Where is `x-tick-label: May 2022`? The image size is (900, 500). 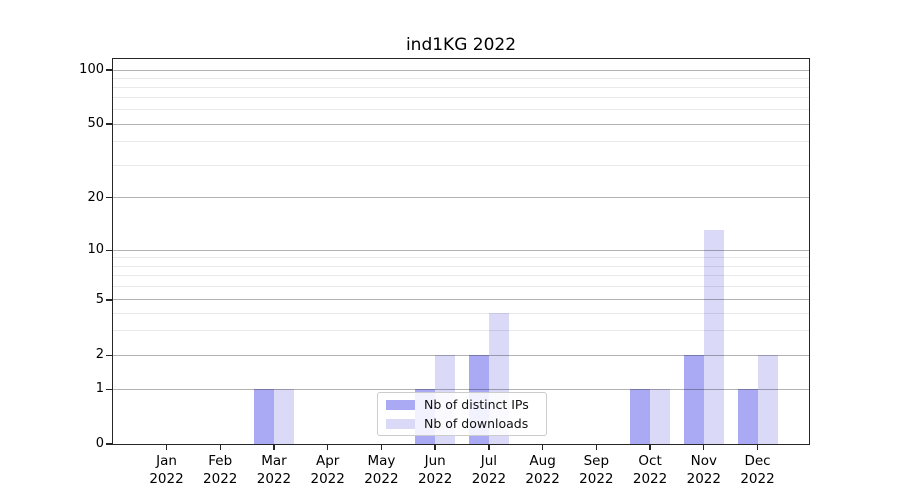 x-tick-label: May 2022 is located at coordinates (381, 470).